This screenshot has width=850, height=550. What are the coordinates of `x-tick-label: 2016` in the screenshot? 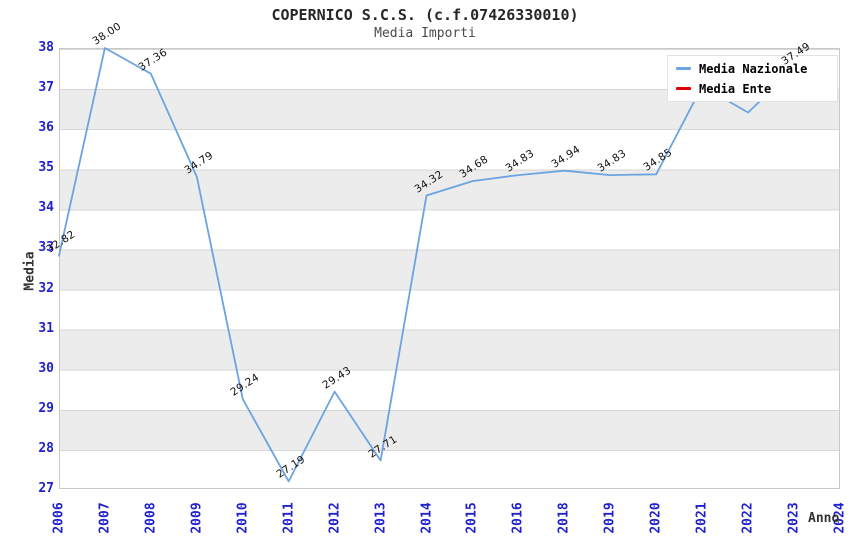 It's located at (518, 518).